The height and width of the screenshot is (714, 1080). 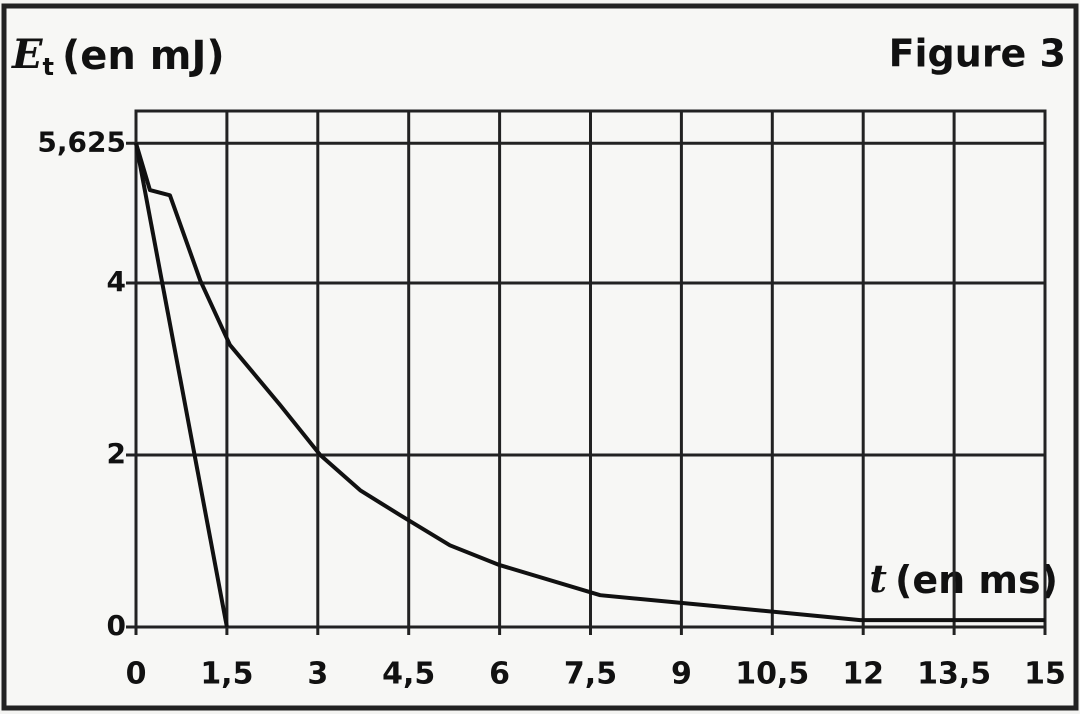 I want to click on y-tick-label: 0, so click(x=116, y=625).